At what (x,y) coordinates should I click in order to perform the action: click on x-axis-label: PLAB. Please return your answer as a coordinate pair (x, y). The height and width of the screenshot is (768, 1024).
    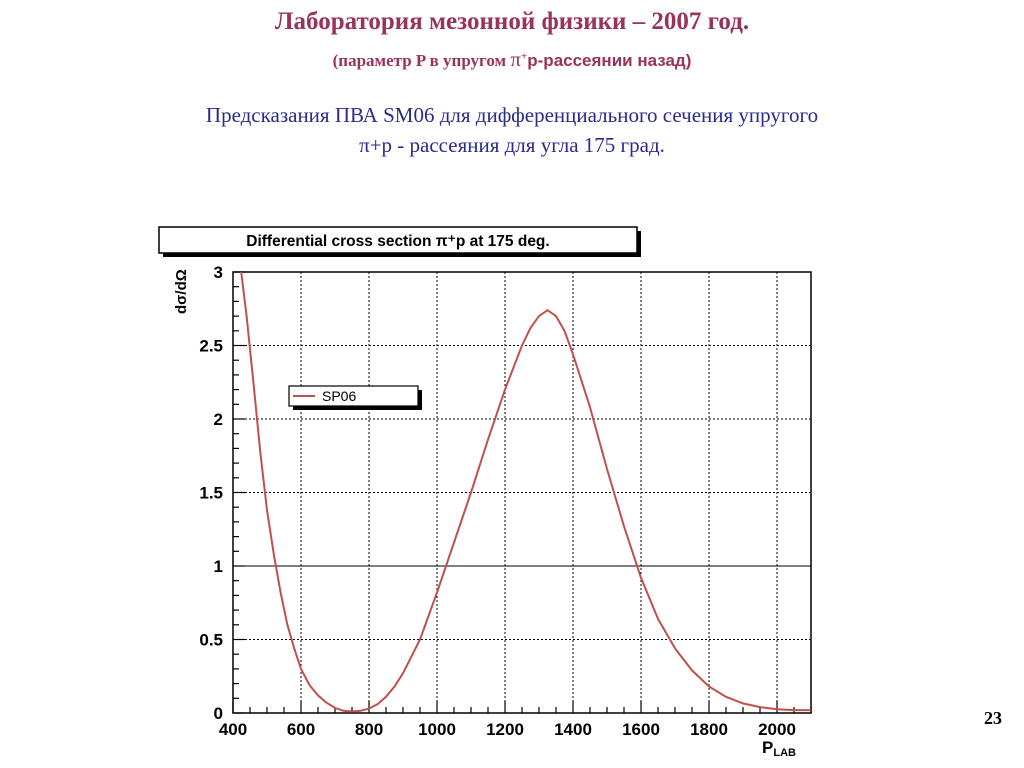
    Looking at the image, I should click on (779, 748).